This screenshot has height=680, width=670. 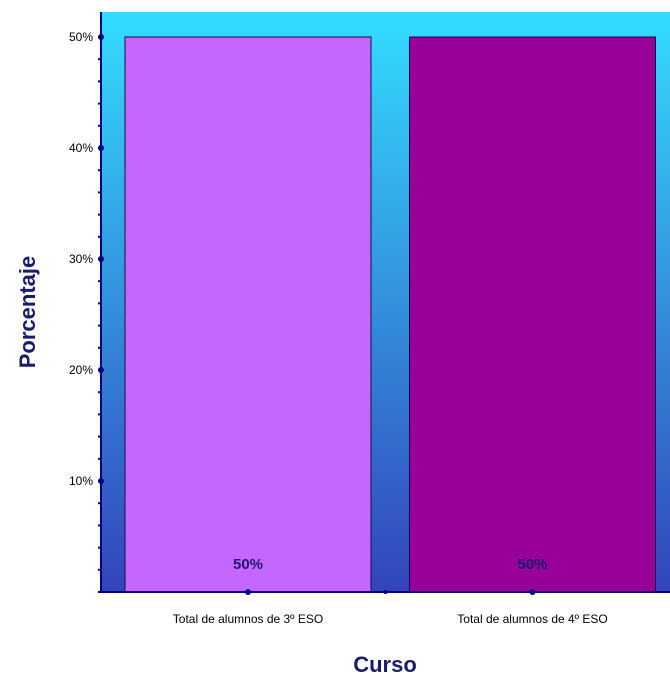 I want to click on y-tick-label-50: 50%, so click(x=81, y=37).